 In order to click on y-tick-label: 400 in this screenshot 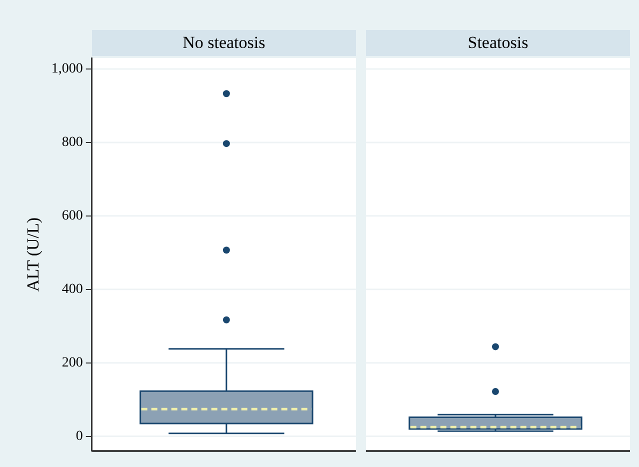, I will do `click(72, 290)`.